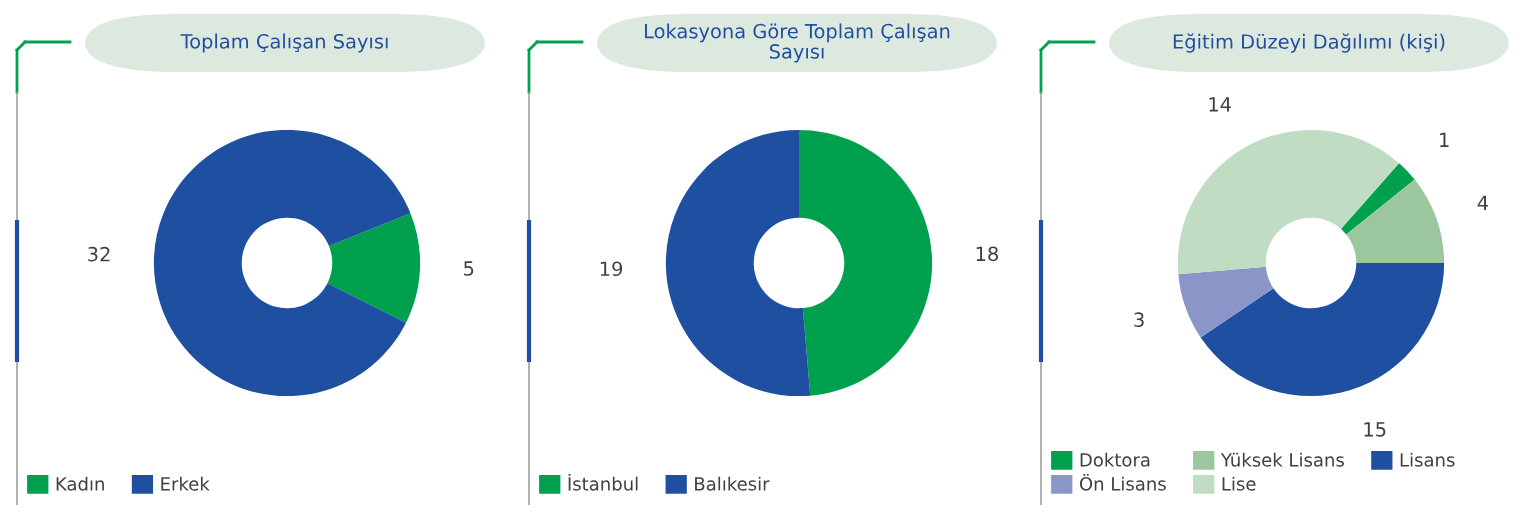 The image size is (1532, 505). What do you see at coordinates (987, 254) in the screenshot?
I see `data-label: 18` at bounding box center [987, 254].